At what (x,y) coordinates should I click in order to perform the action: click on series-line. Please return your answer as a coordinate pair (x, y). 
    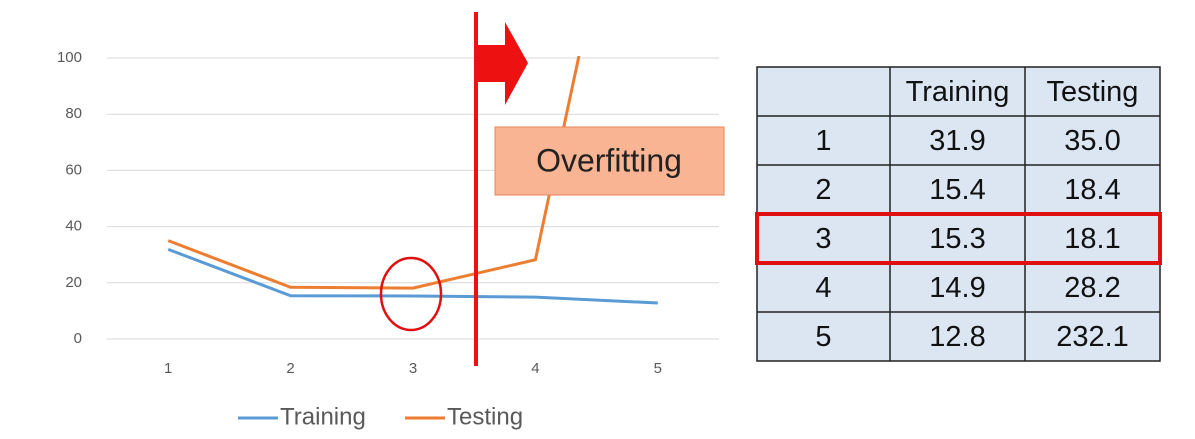
    Looking at the image, I should click on (412, 276).